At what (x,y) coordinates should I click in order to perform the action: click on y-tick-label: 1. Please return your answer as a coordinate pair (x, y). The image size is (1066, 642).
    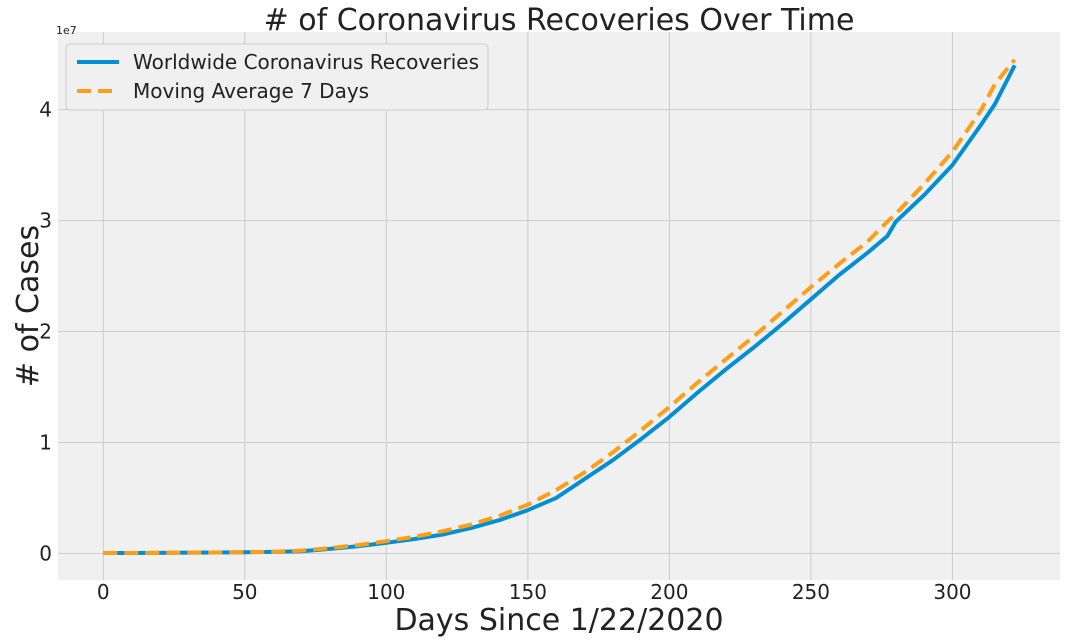
    Looking at the image, I should click on (45, 442).